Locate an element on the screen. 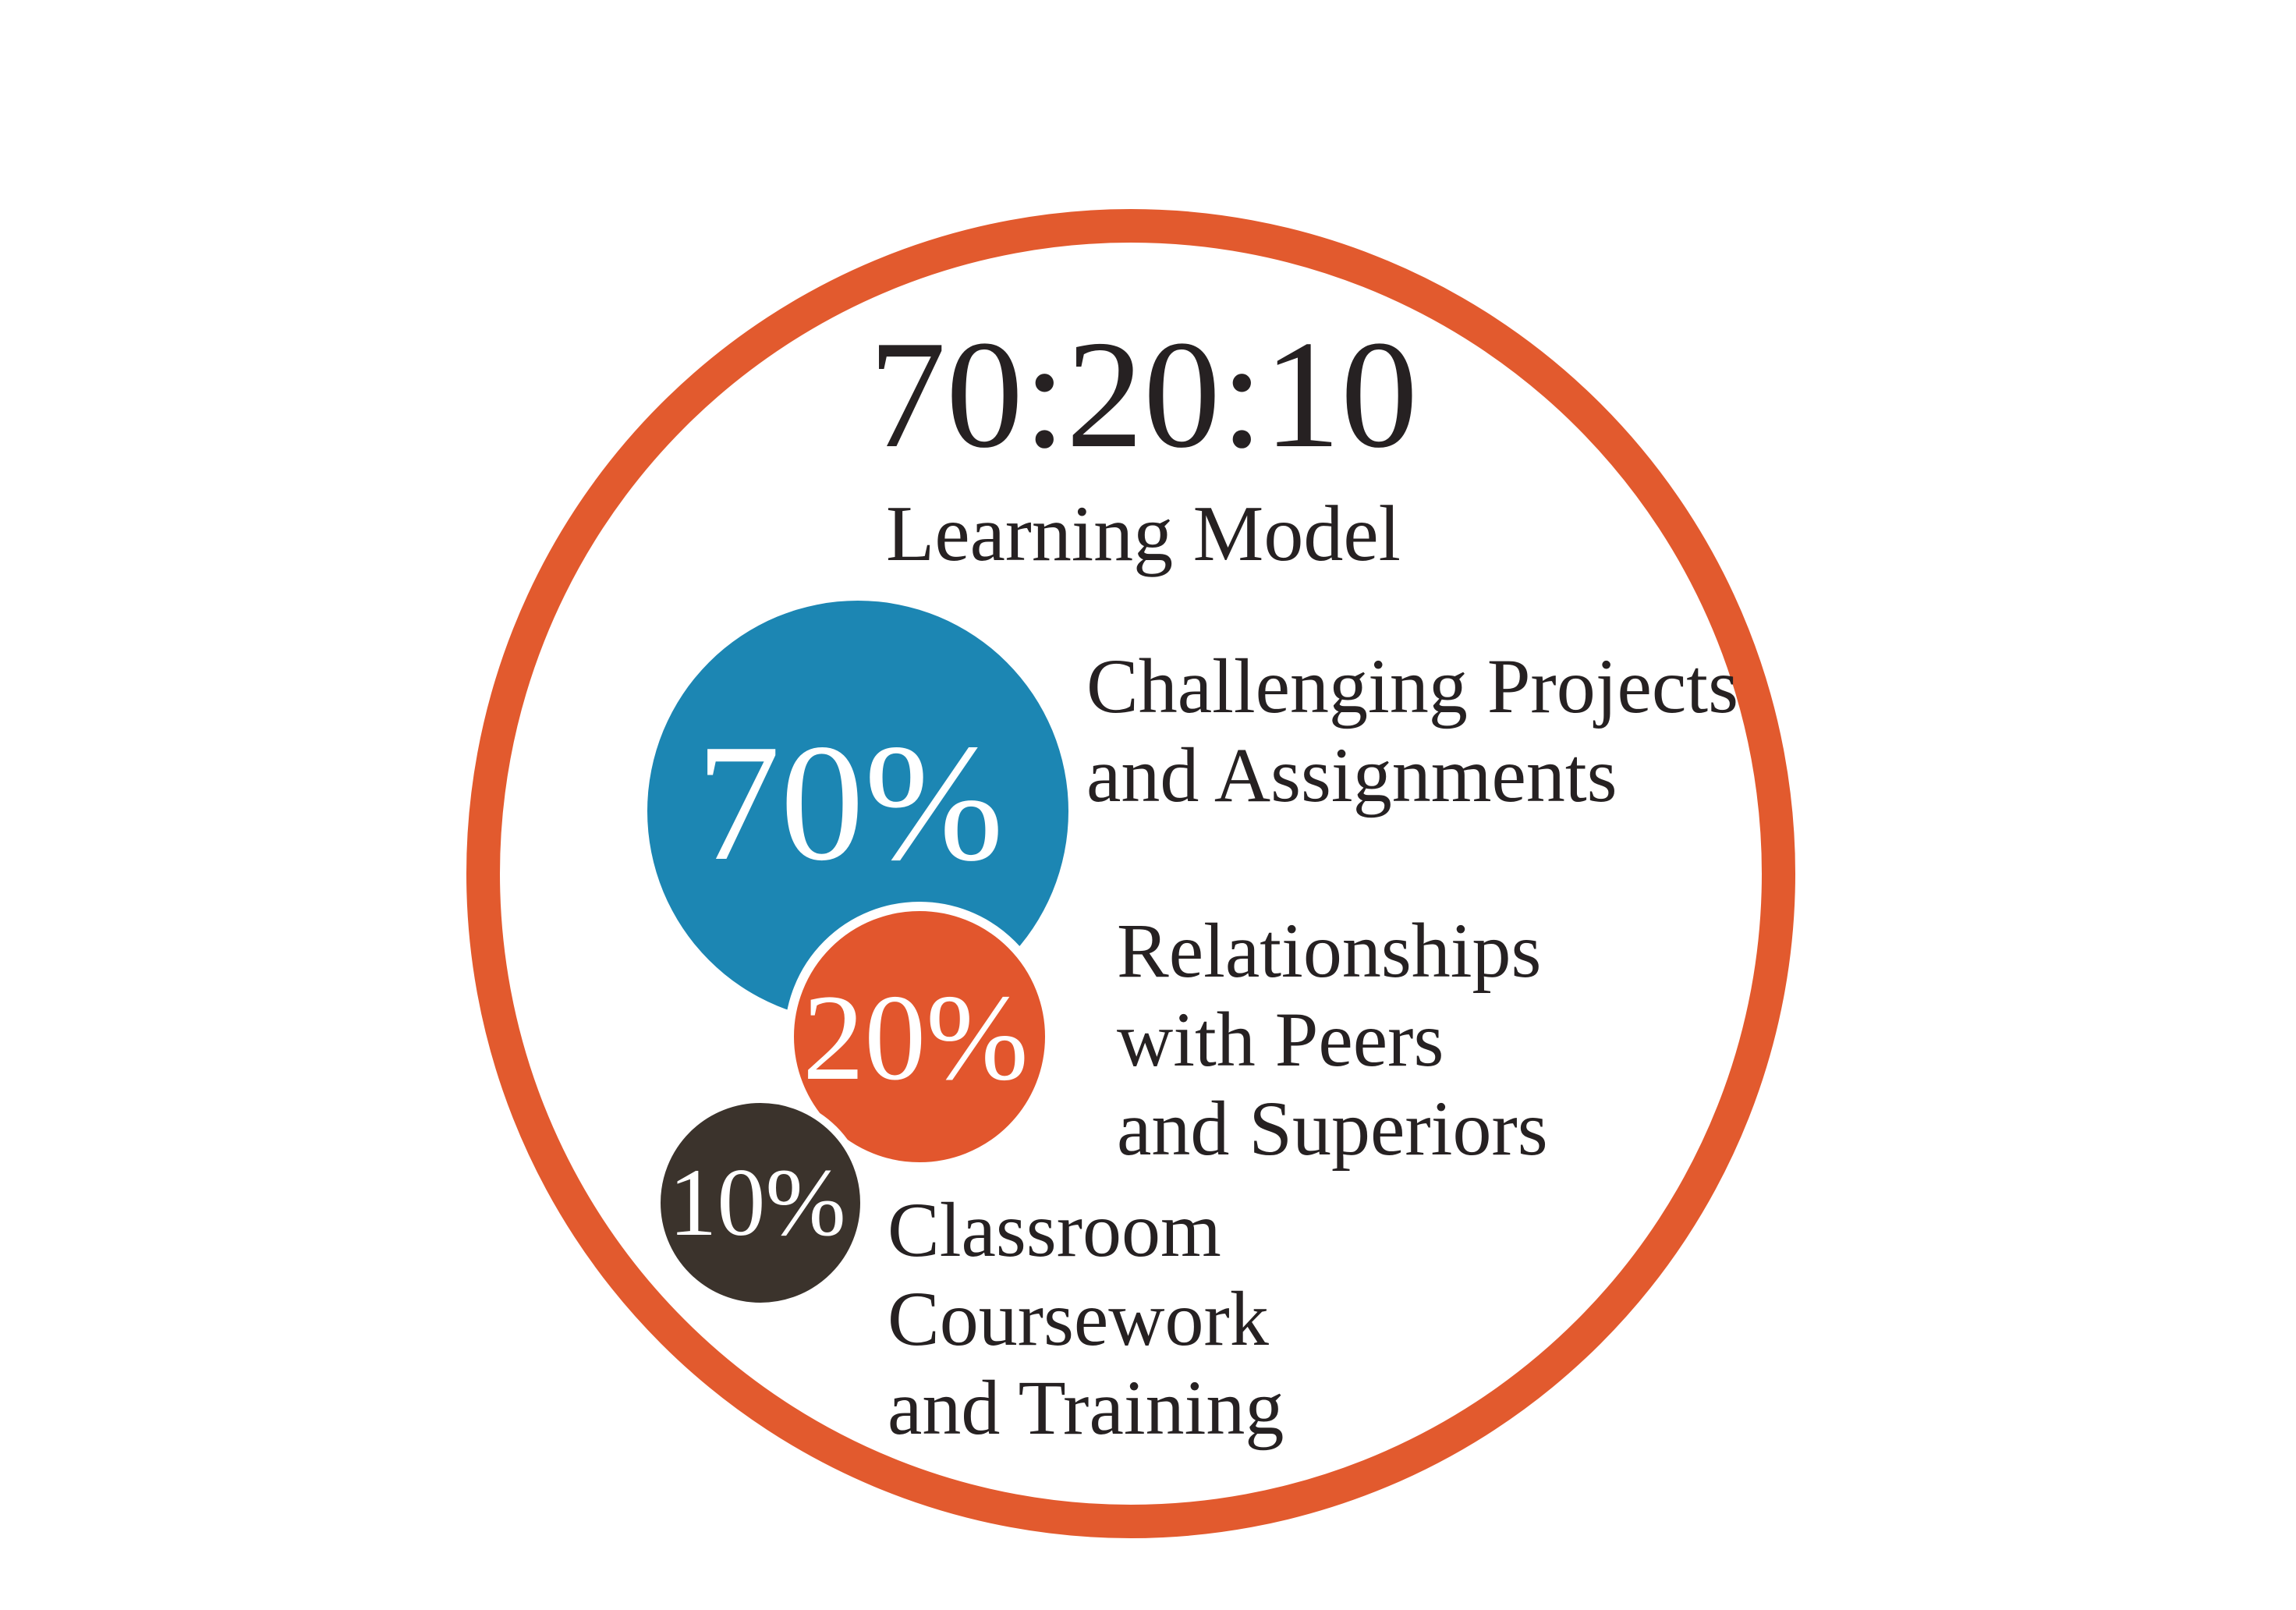  segment-label-line: and Superiors is located at coordinates (1332, 1128).